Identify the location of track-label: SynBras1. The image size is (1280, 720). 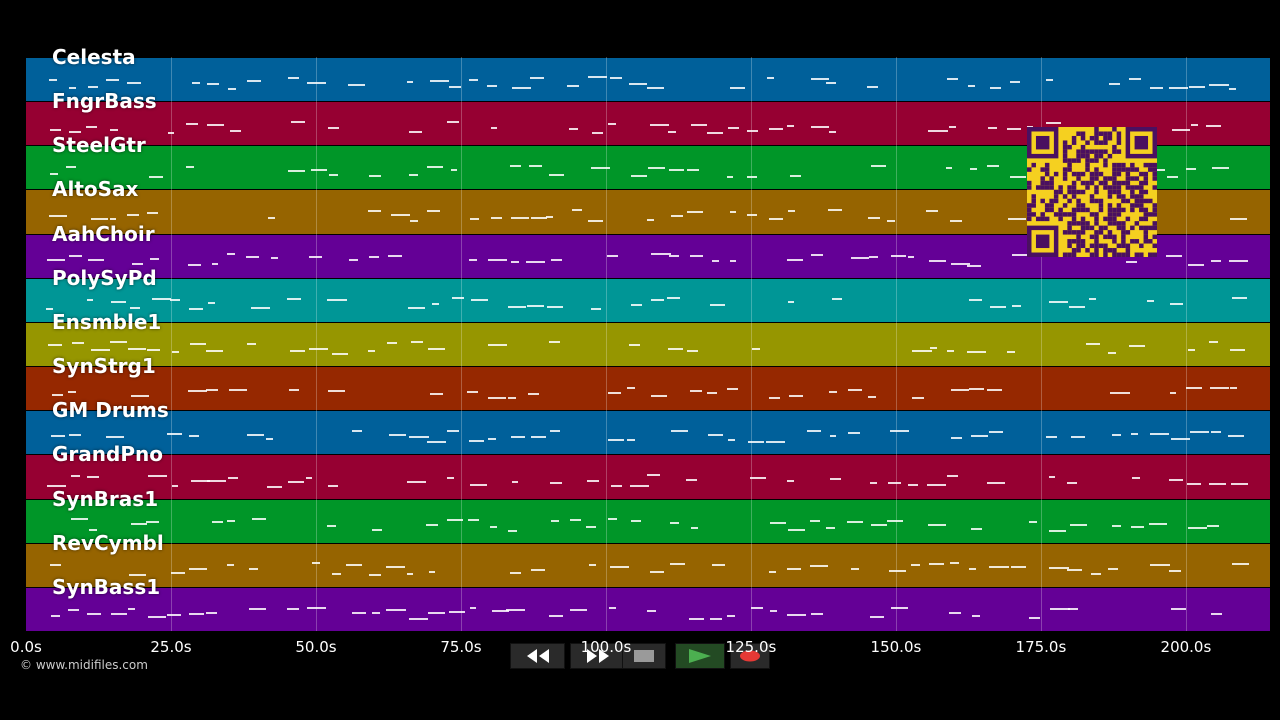
(105, 498).